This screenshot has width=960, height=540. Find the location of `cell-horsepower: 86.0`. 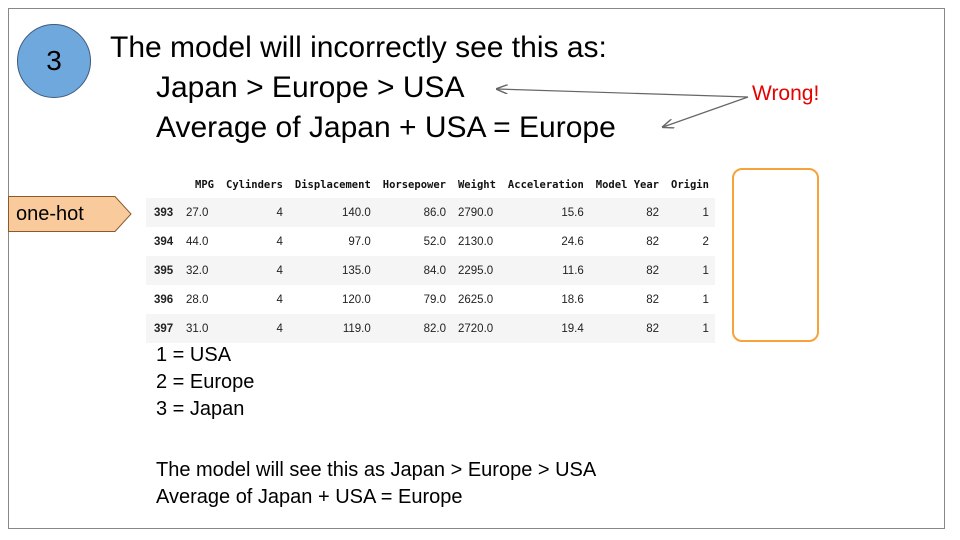

cell-horsepower: 86.0 is located at coordinates (414, 212).